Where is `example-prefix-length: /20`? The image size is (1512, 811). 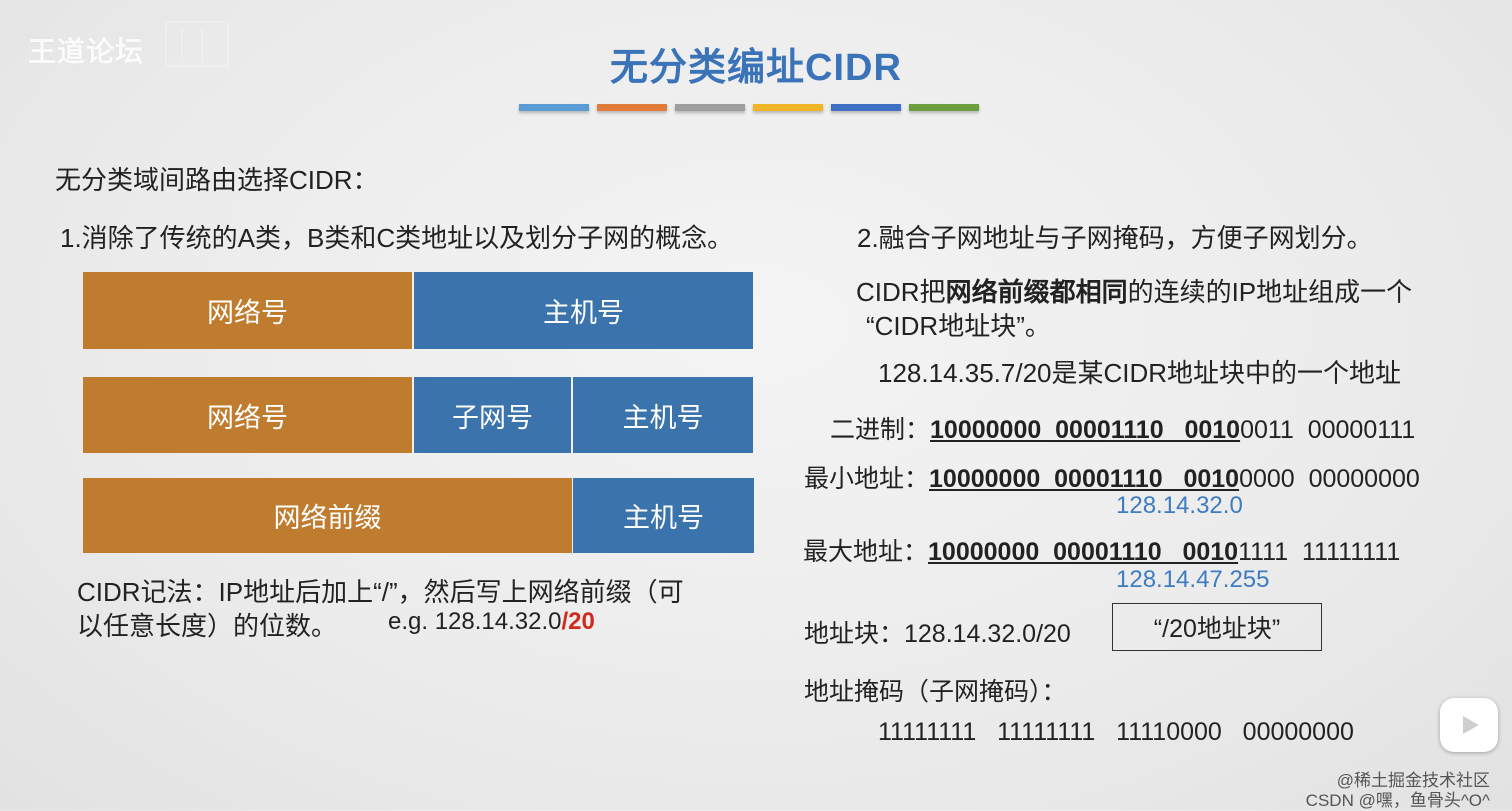 example-prefix-length: /20 is located at coordinates (578, 621).